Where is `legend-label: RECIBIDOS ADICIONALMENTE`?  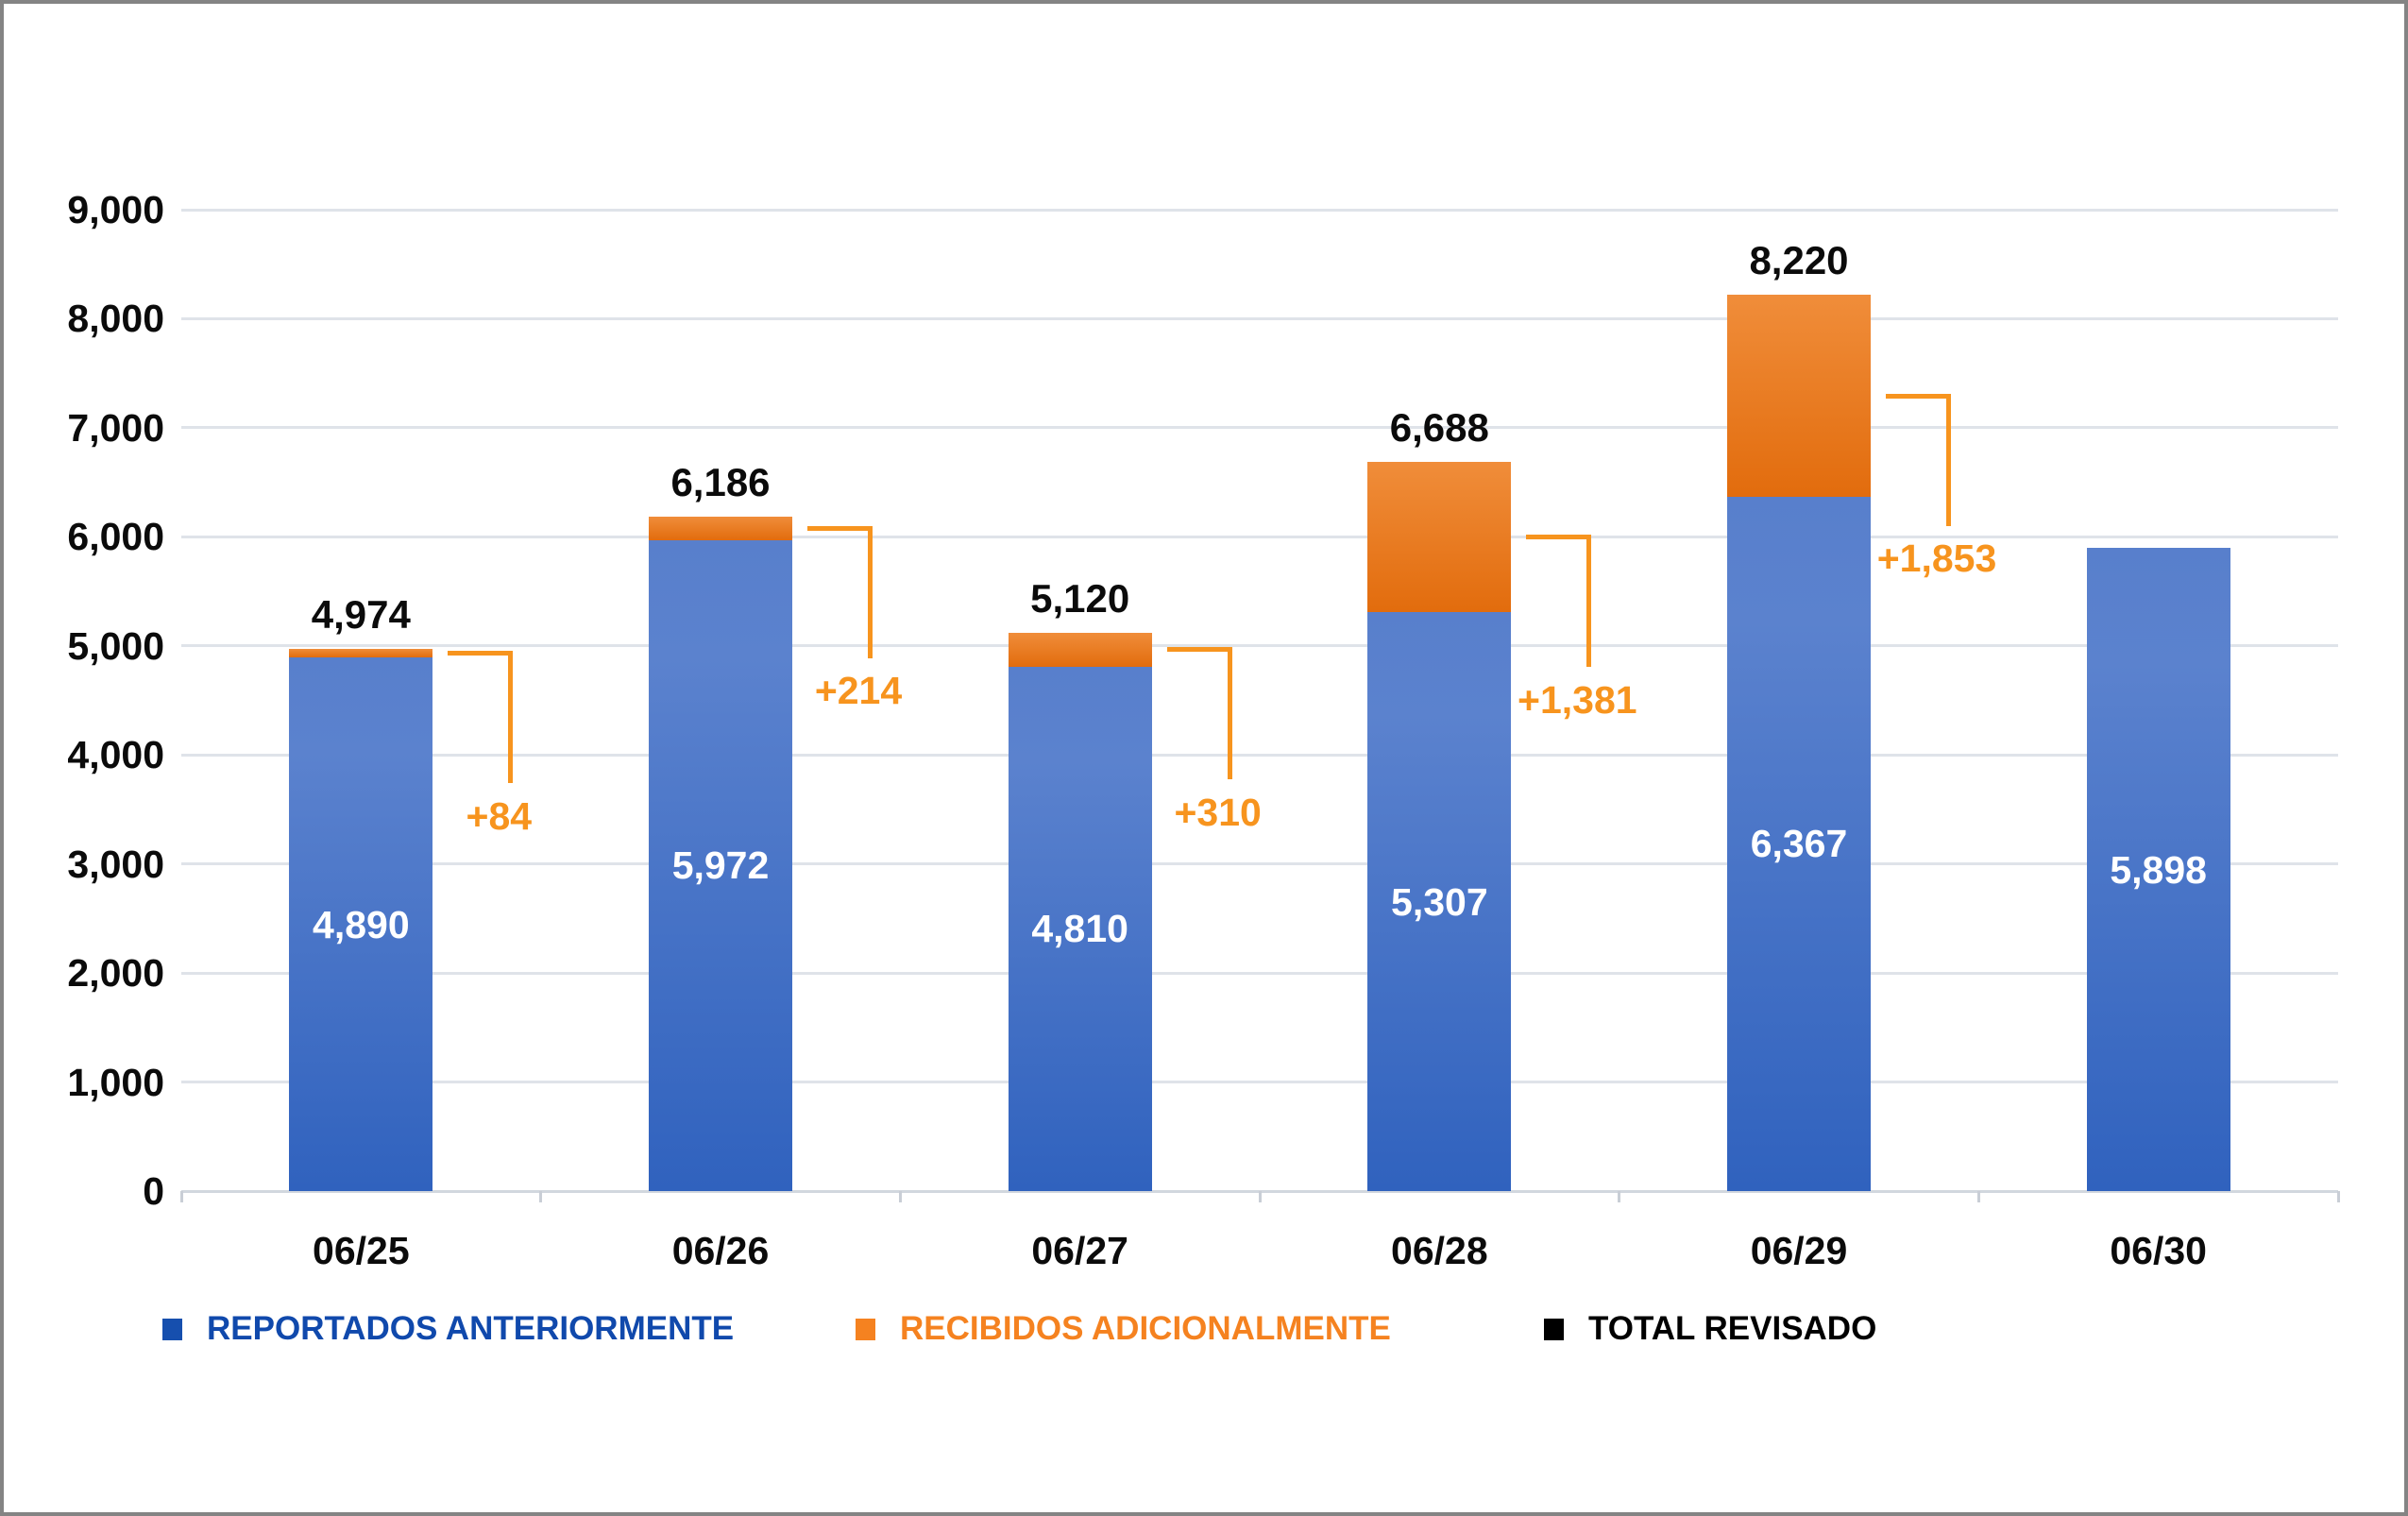
legend-label: RECIBIDOS ADICIONALMENTE is located at coordinates (1145, 1328).